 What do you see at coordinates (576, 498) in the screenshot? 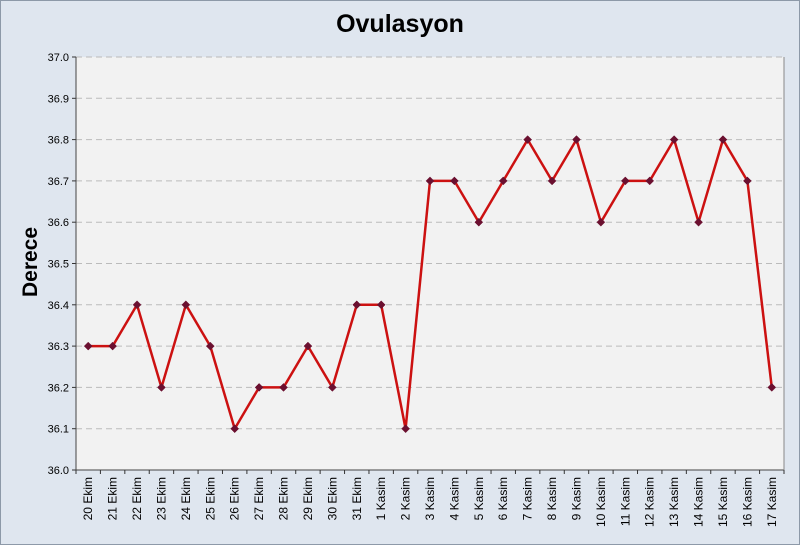
I see `x-tick-label: 9 Kasim` at bounding box center [576, 498].